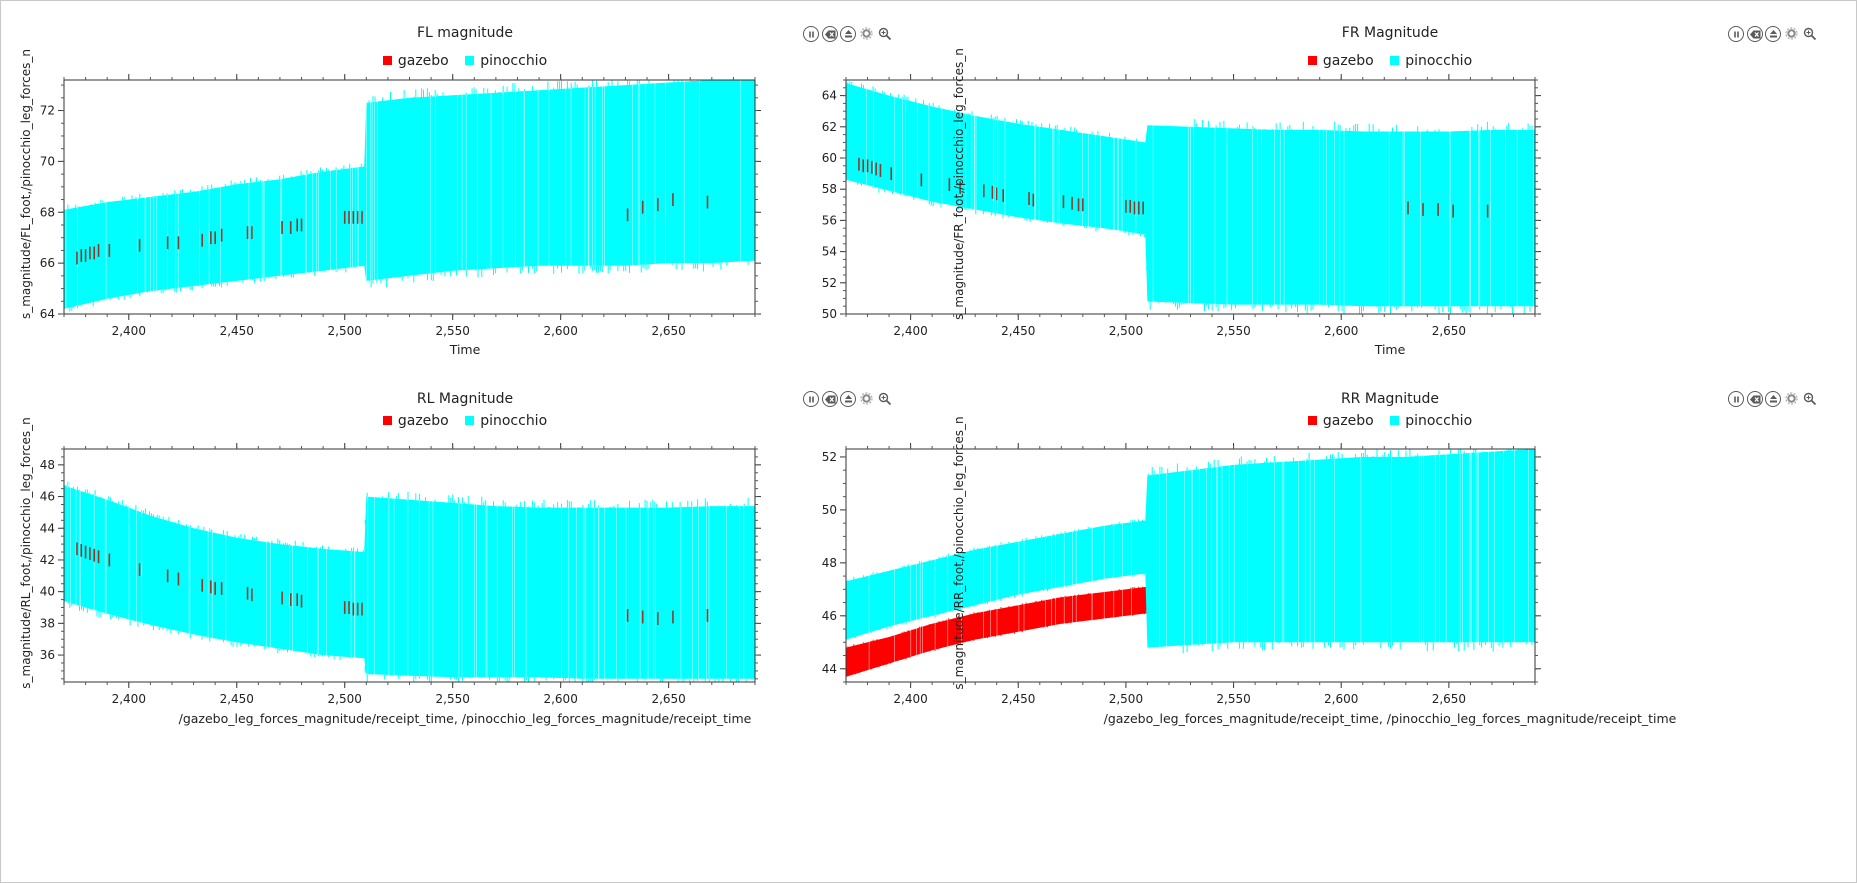 The width and height of the screenshot is (1857, 883). I want to click on y-tick-label: 50, so click(829, 510).